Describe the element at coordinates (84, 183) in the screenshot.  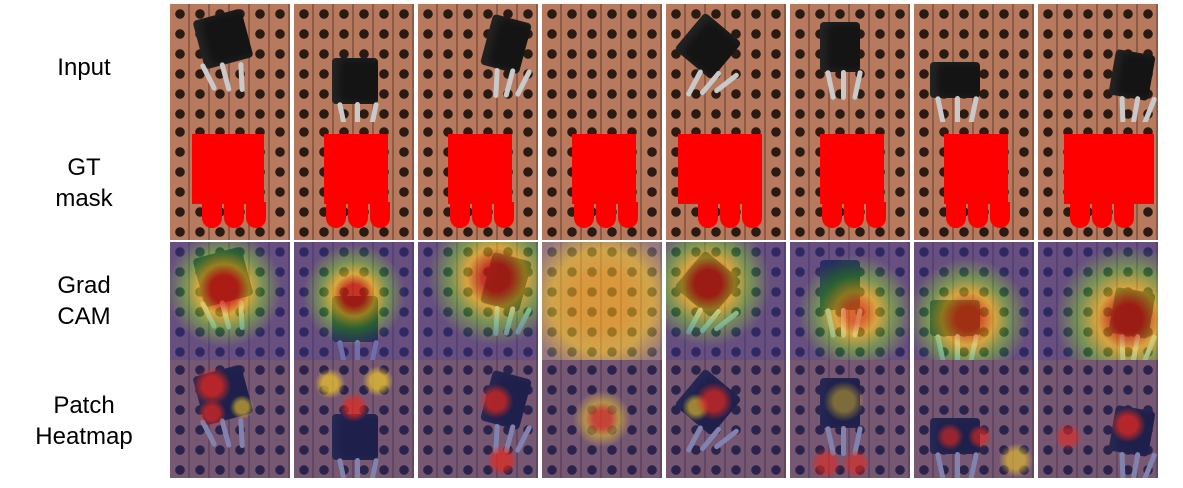
I see `row-label-gt-mask: GT mask` at that location.